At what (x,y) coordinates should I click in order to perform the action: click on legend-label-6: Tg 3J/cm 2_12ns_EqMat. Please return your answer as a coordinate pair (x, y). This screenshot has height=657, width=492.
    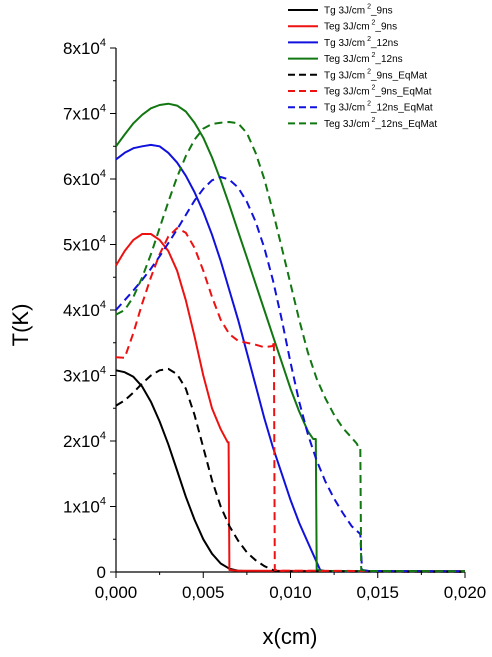
    Looking at the image, I should click on (378, 107).